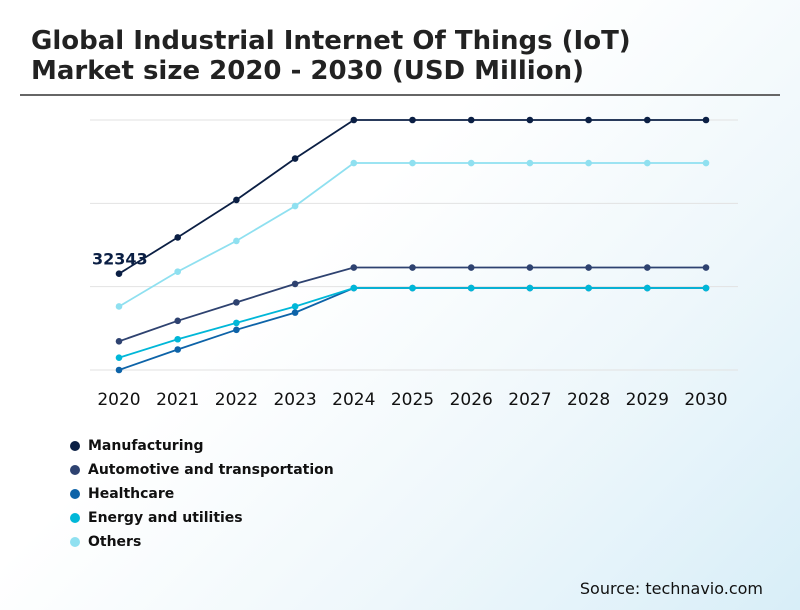  Describe the element at coordinates (529, 400) in the screenshot. I see `x-tick-label: 2027` at that location.